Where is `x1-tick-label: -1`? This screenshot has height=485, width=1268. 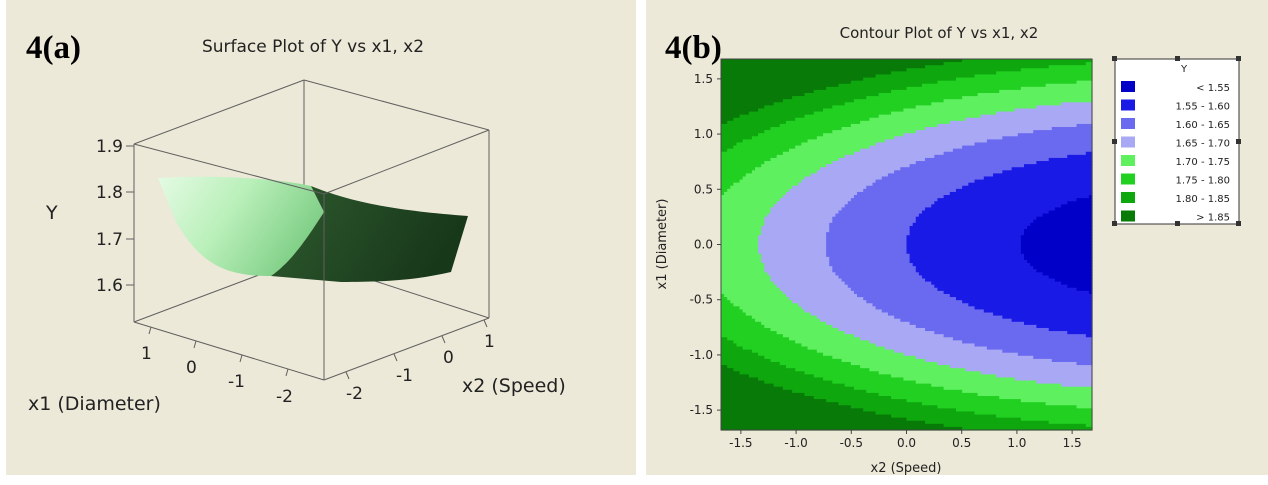 x1-tick-label: -1 is located at coordinates (236, 382).